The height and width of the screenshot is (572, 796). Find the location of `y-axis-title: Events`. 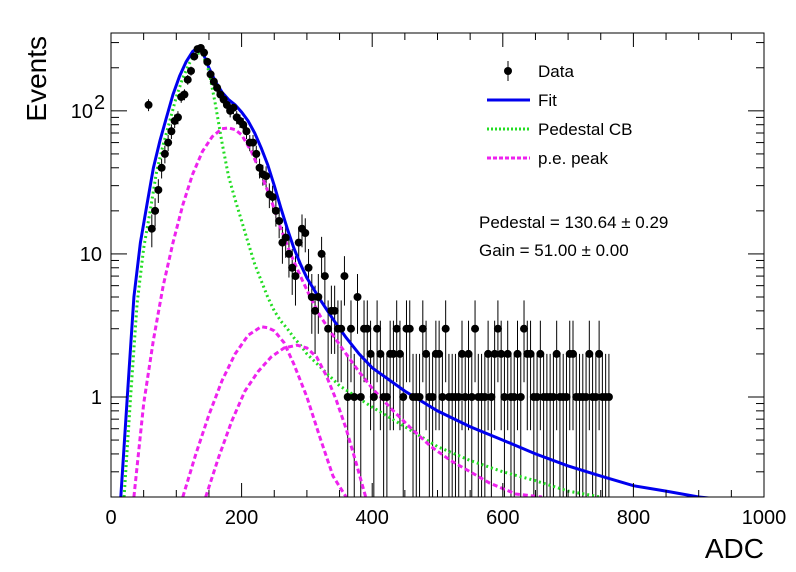

y-axis-title: Events is located at coordinates (36, 79).